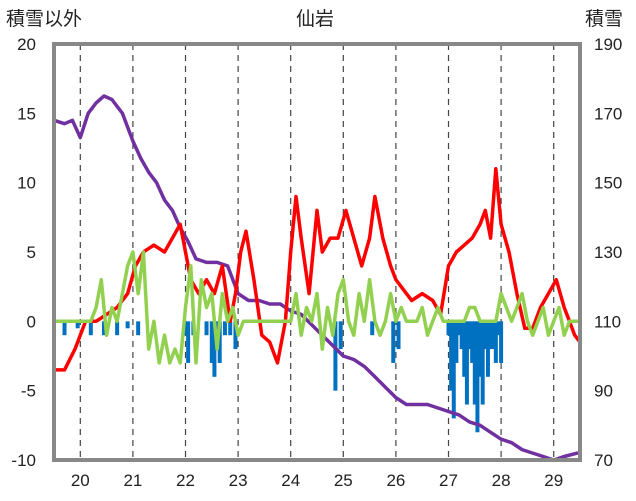 The height and width of the screenshot is (501, 636). Describe the element at coordinates (343, 480) in the screenshot. I see `x-tick-label: 25` at that location.